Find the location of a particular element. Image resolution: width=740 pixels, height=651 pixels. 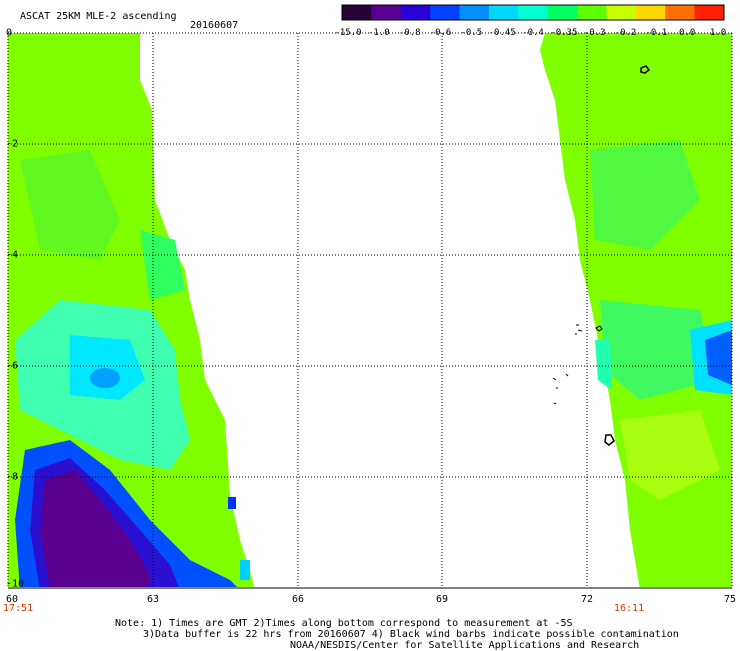

left-swath-cyan-core is located at coordinates (107, 367).